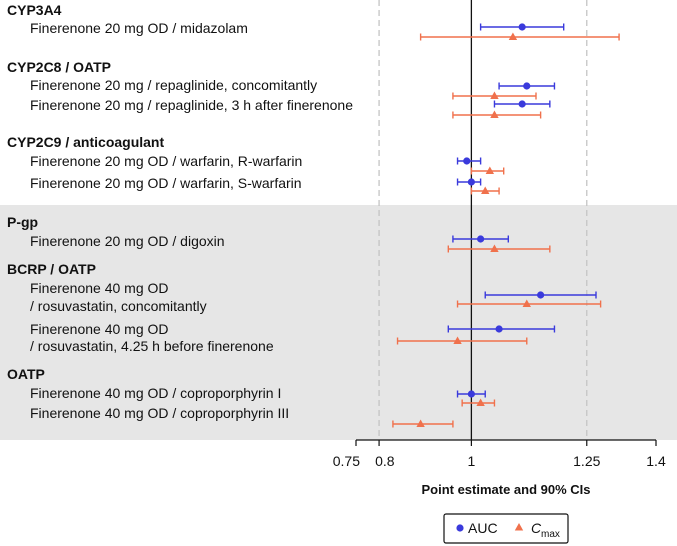  I want to click on legend-auc-marker, so click(460, 528).